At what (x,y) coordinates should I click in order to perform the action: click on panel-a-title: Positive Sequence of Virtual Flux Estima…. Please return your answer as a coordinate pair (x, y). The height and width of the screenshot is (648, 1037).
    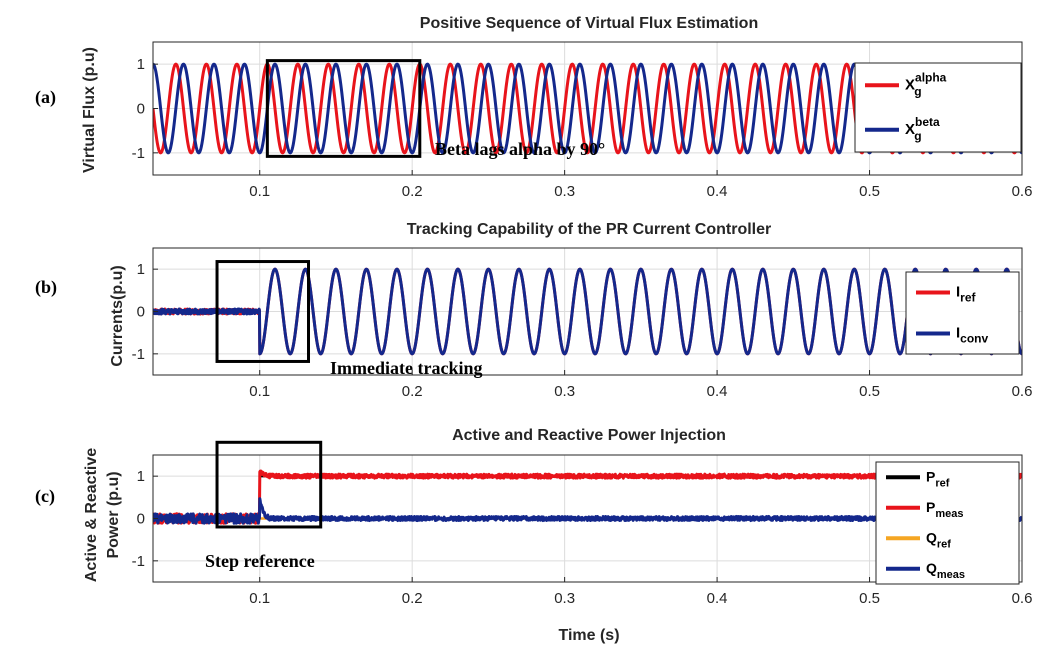
    Looking at the image, I should click on (589, 23).